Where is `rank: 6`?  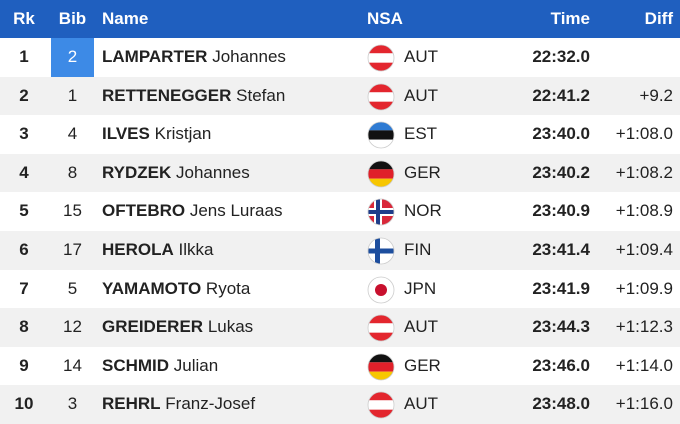 rank: 6 is located at coordinates (24, 249).